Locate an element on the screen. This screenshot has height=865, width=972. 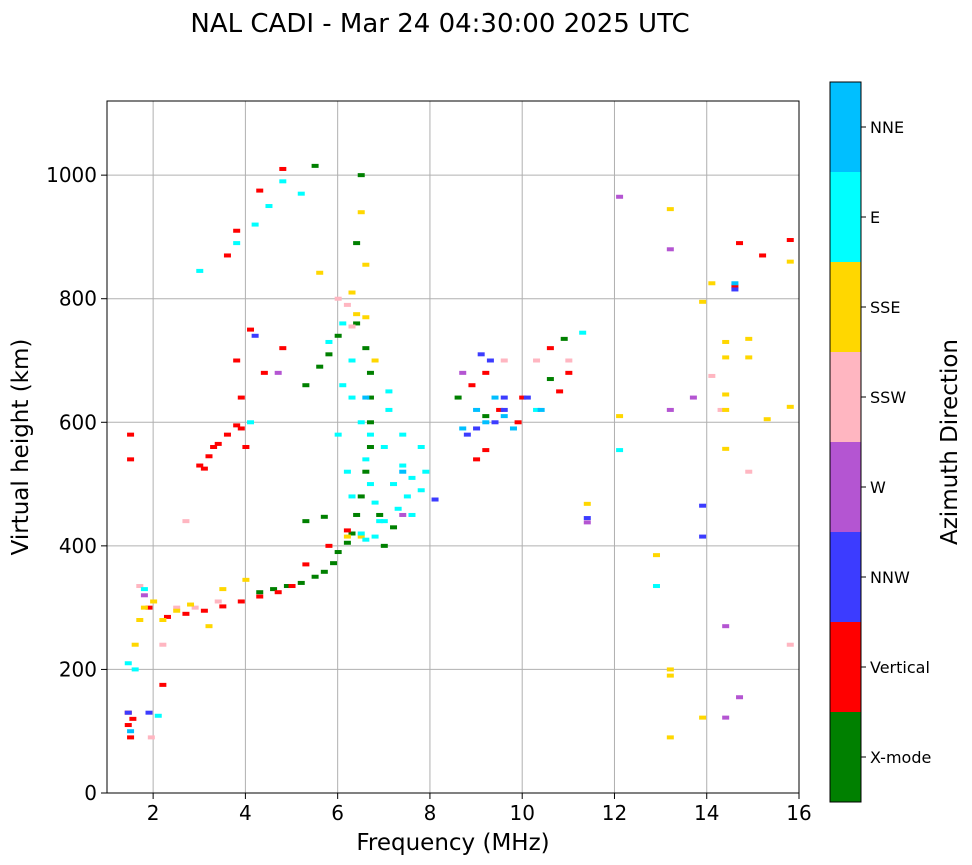
y-axis-label: Virtual height (km) is located at coordinates (21, 447).